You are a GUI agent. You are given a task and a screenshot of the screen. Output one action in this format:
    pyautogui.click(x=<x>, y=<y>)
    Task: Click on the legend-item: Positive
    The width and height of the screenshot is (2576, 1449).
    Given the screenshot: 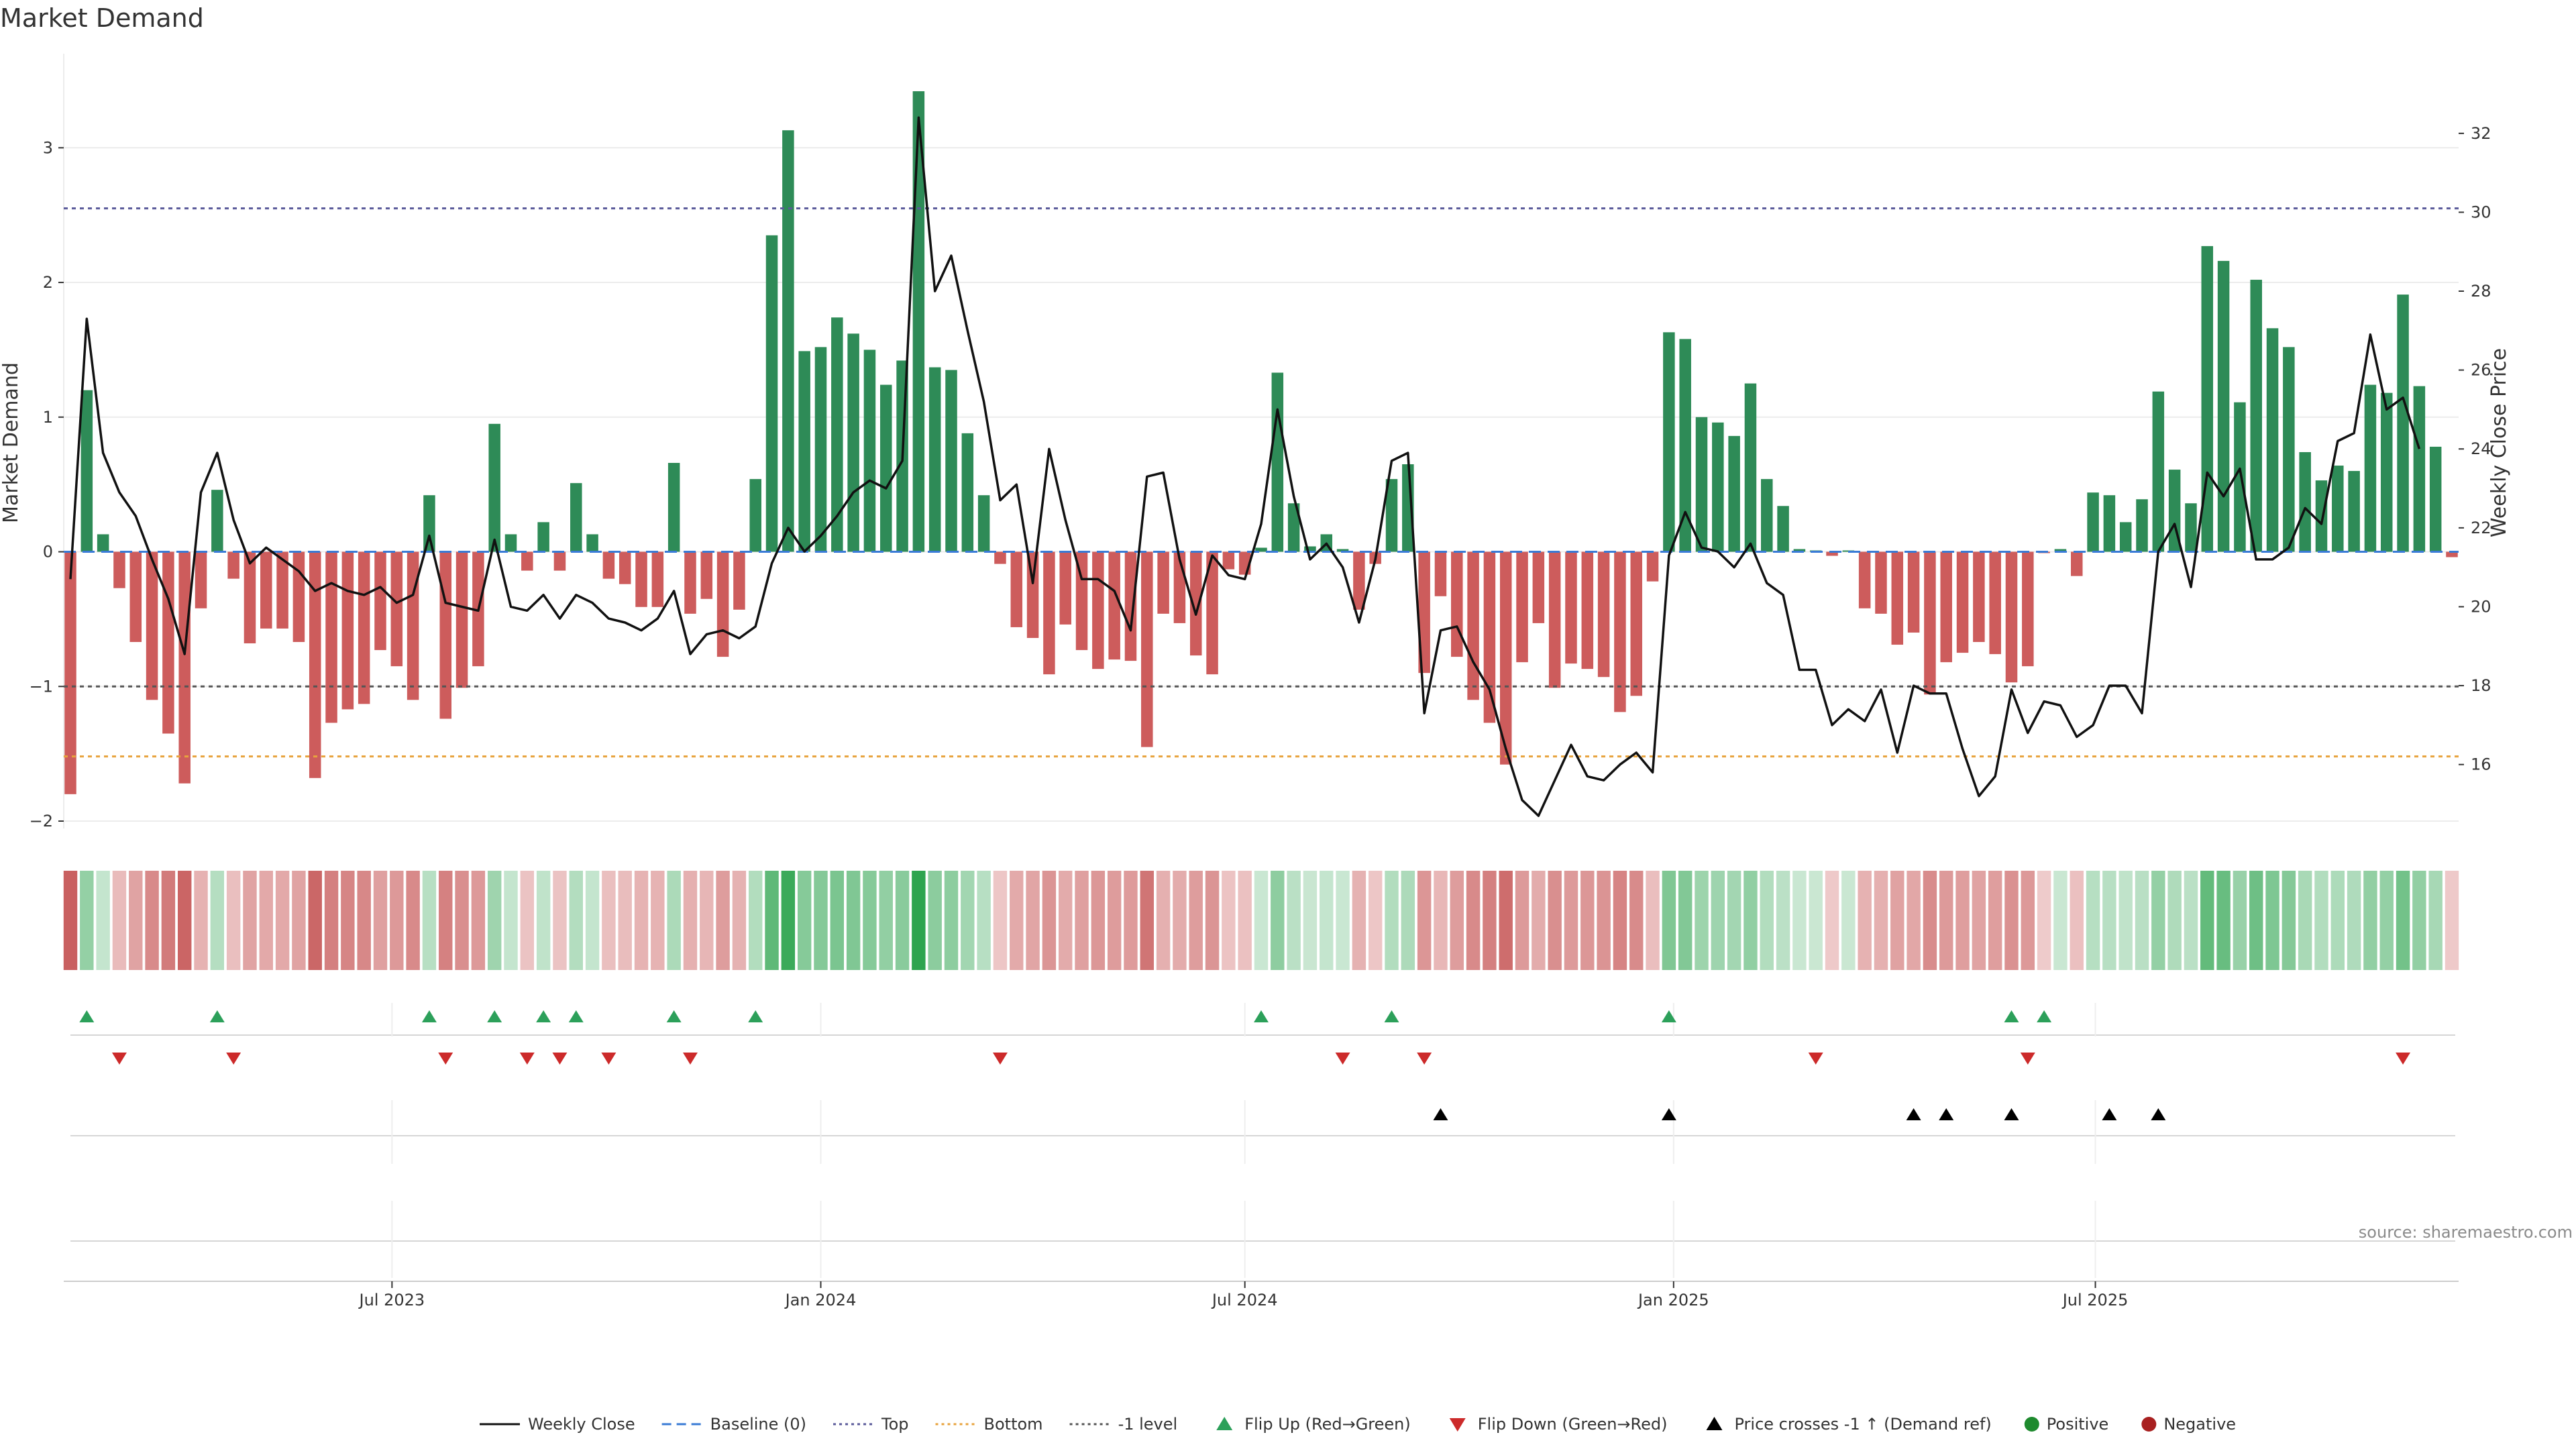 What is the action you would take?
    pyautogui.click(x=2066, y=1424)
    